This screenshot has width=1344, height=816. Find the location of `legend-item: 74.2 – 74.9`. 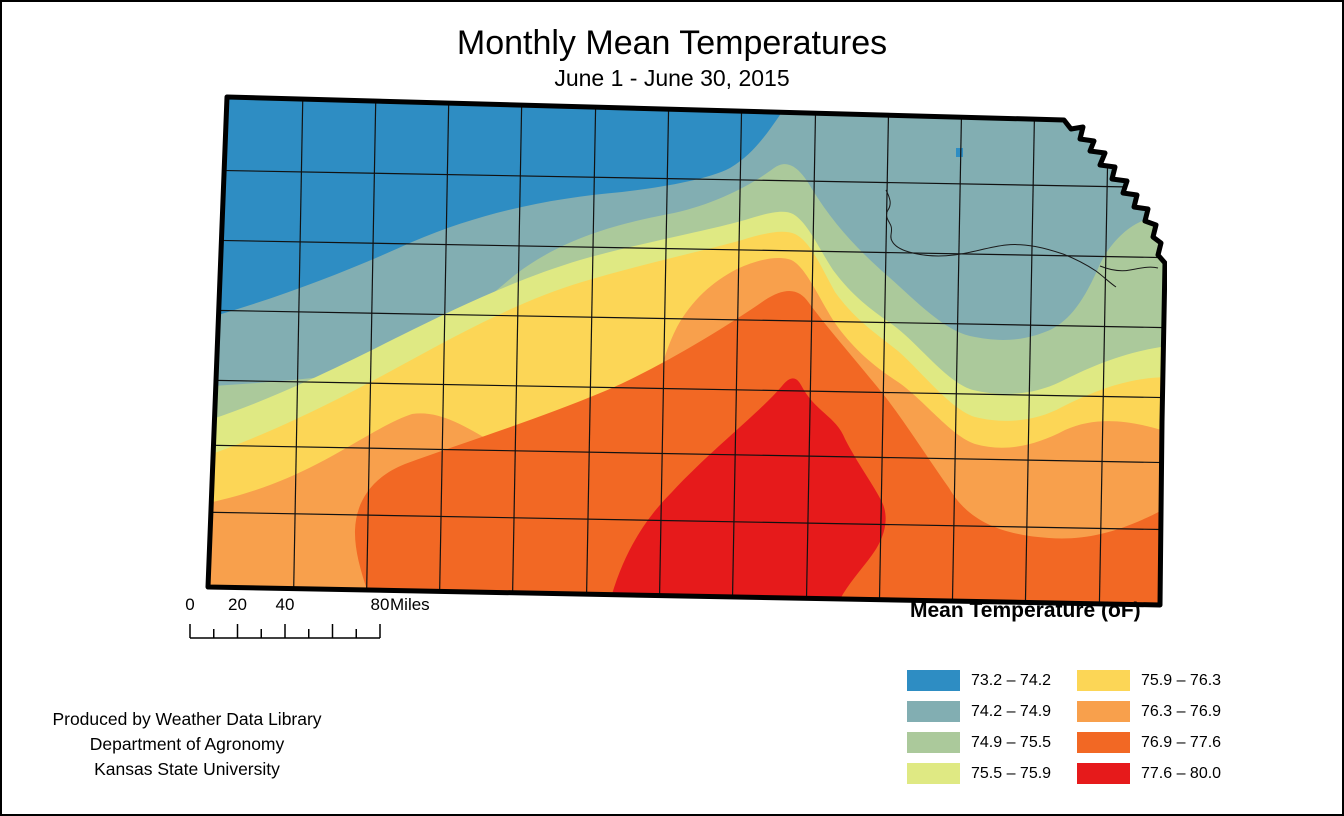

legend-item: 74.2 – 74.9 is located at coordinates (992, 711).